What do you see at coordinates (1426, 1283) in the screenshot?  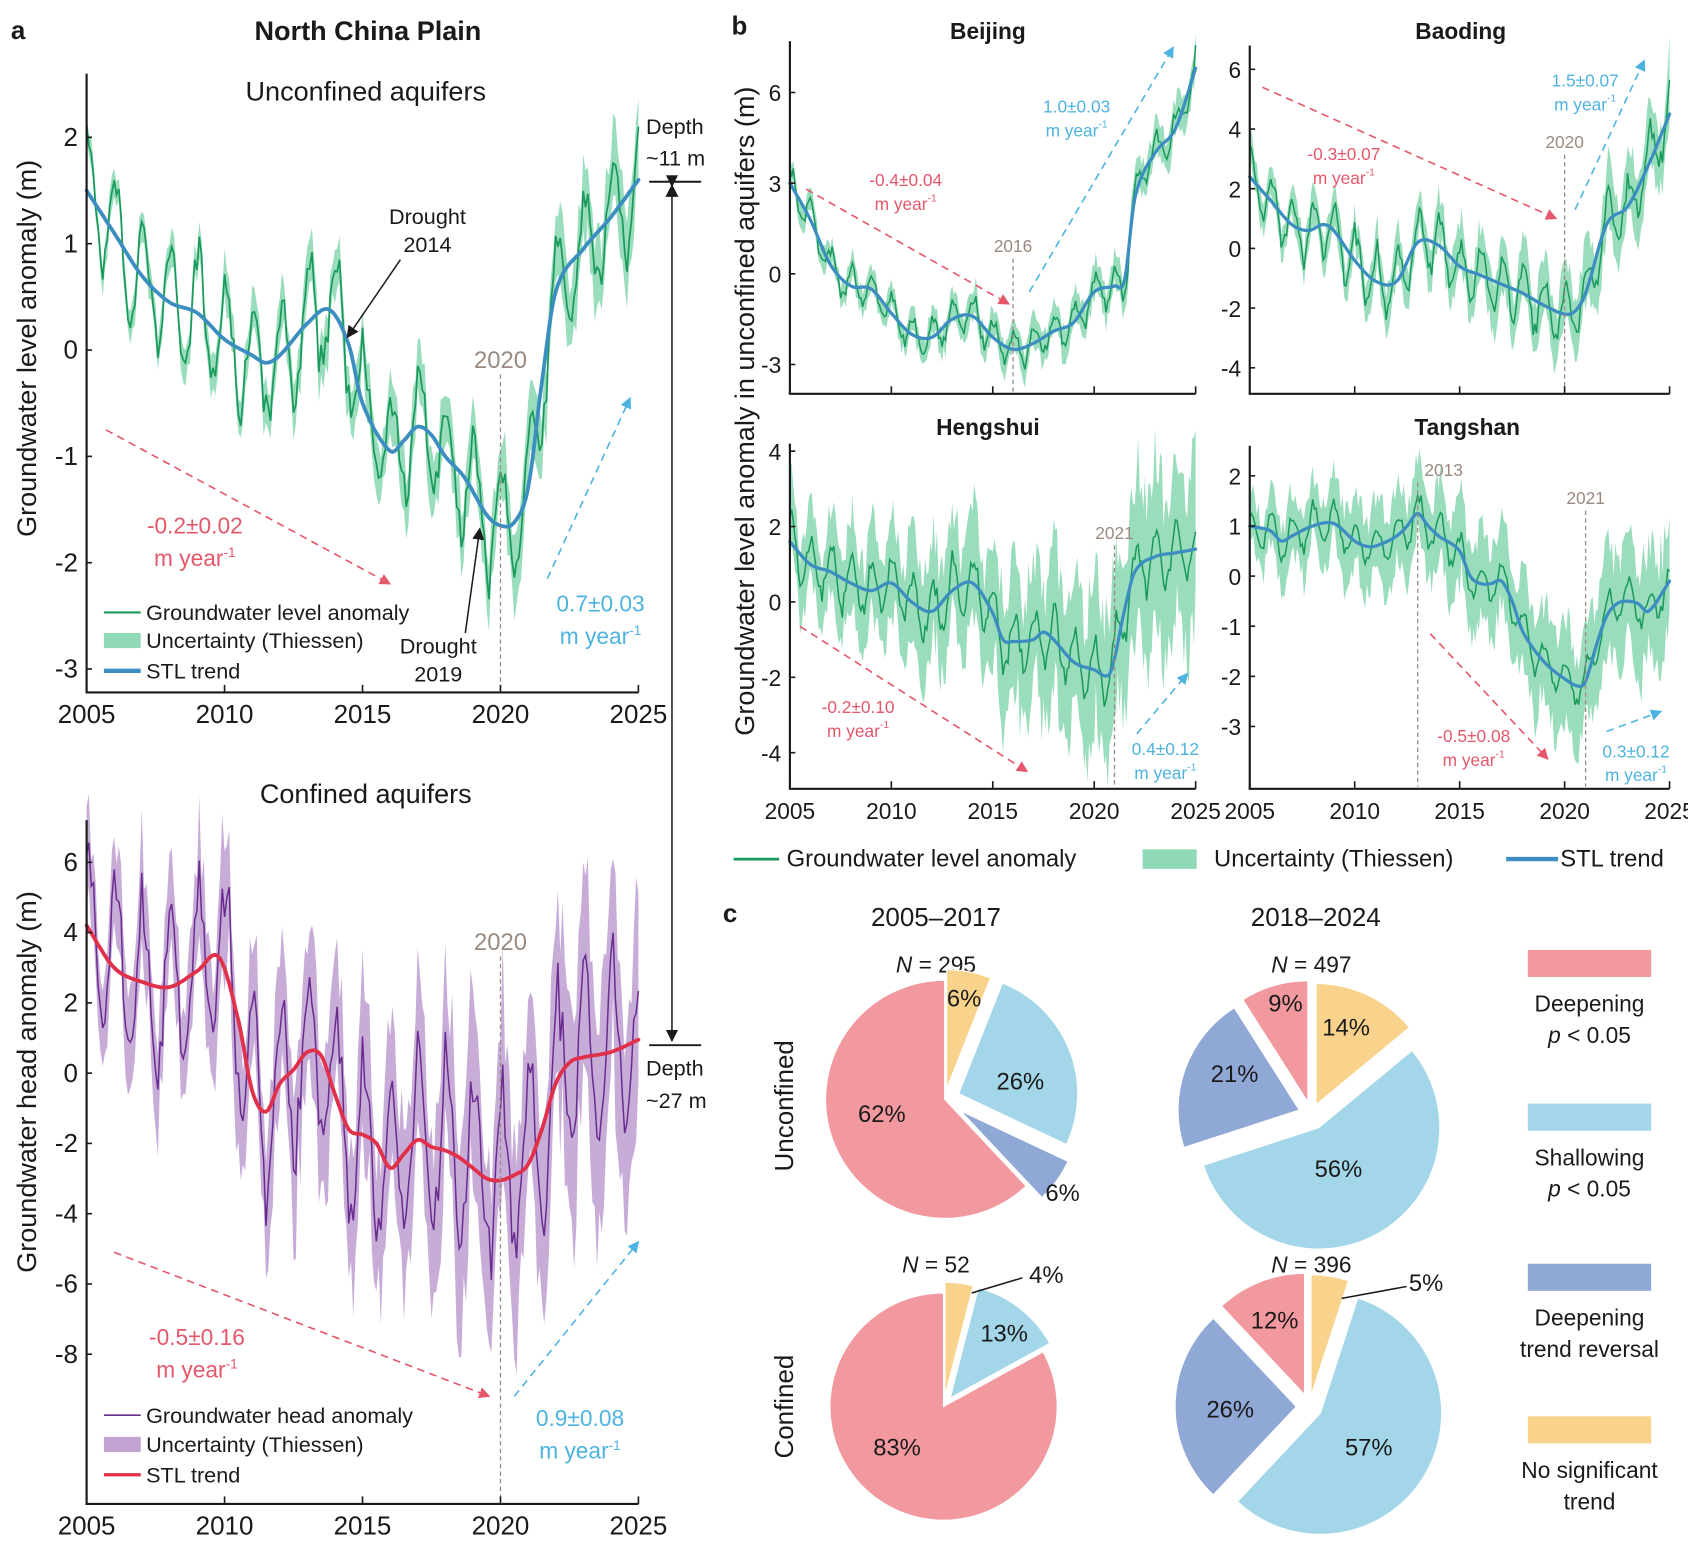 I see `pie-slice-label: 5%` at bounding box center [1426, 1283].